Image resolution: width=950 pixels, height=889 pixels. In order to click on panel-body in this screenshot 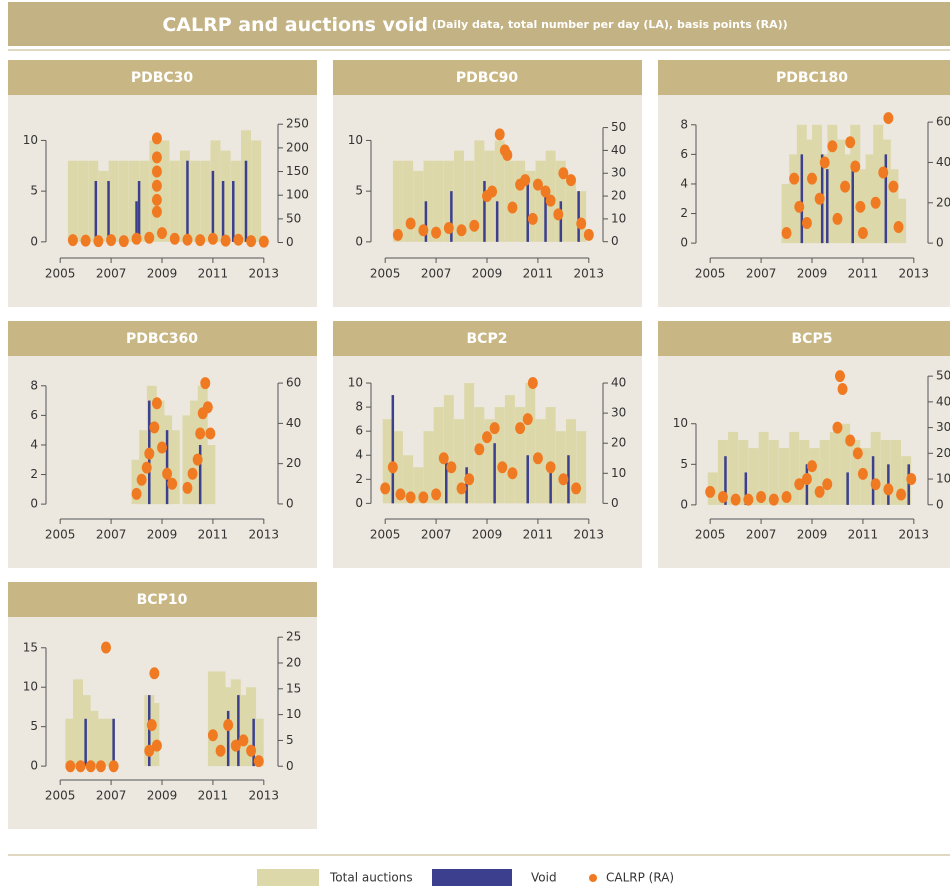, I will do `click(162, 723)`.